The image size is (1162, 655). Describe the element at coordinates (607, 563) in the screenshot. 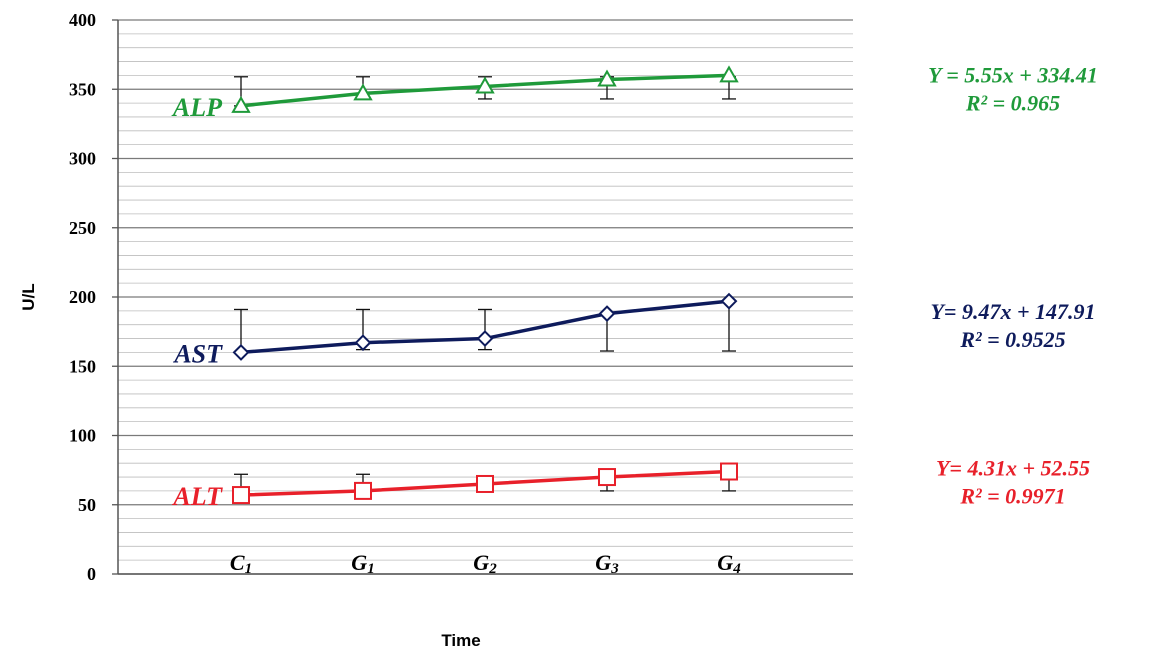

I see `x-tick-label: G3` at that location.